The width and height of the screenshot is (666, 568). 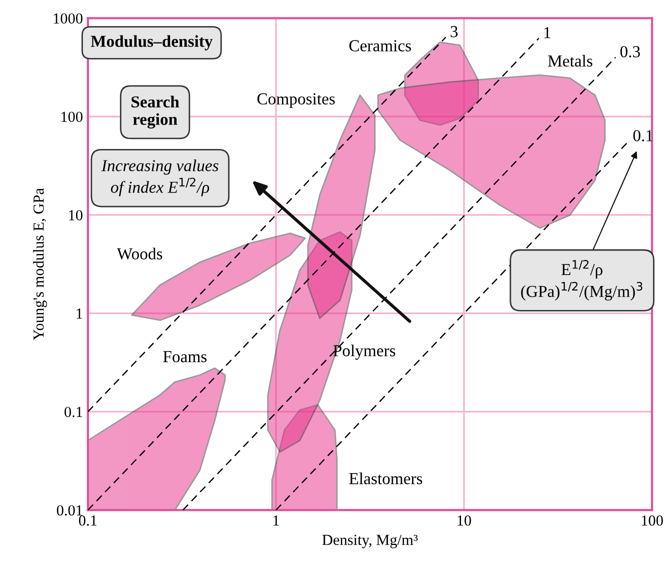 I want to click on annotation: Search region, so click(x=156, y=112).